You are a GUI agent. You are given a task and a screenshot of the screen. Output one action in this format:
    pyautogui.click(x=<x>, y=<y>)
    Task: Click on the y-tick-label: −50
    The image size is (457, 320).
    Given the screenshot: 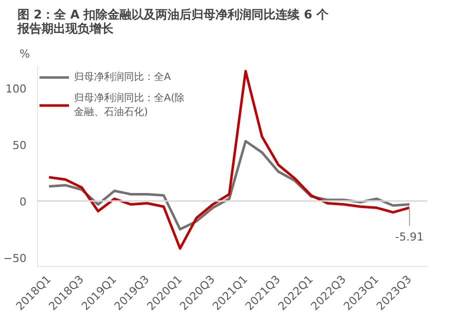 What is the action you would take?
    pyautogui.click(x=15, y=258)
    